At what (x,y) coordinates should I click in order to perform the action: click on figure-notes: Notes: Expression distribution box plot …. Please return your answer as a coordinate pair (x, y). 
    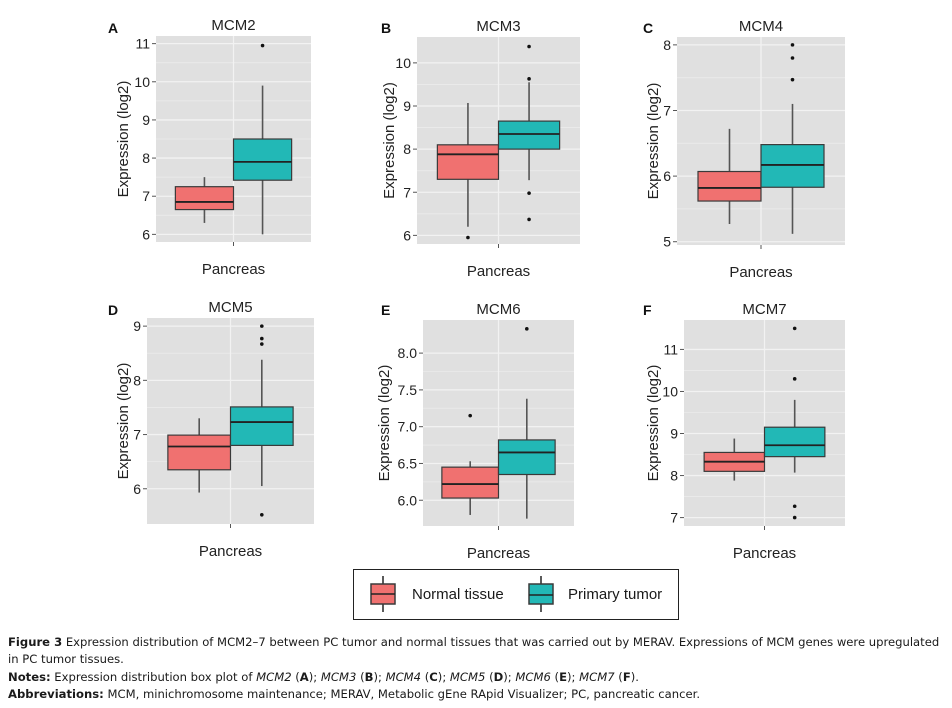
    Looking at the image, I should click on (478, 677).